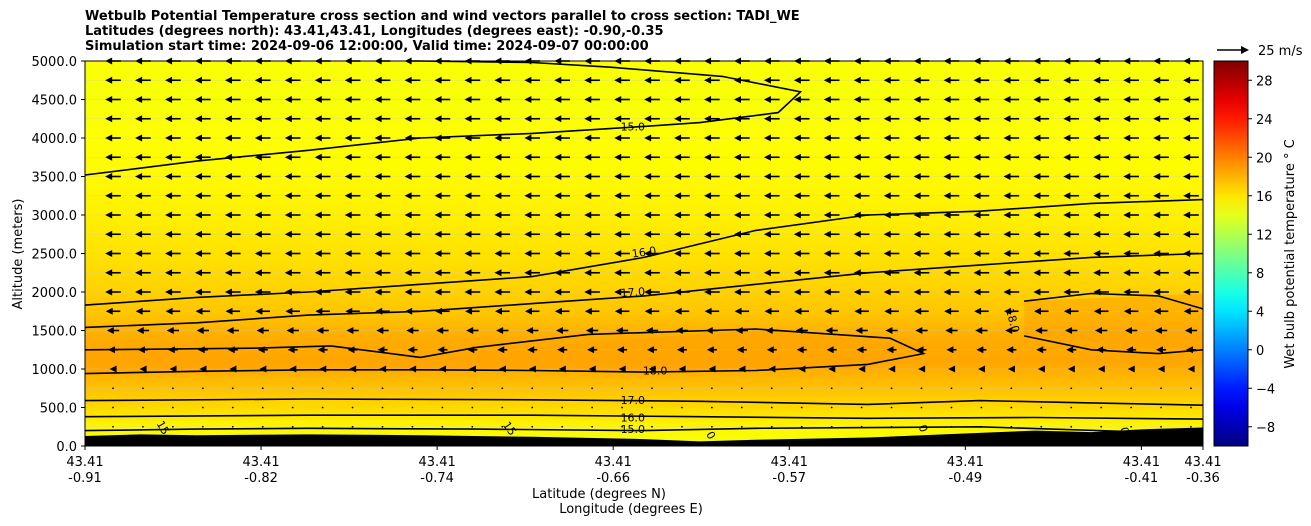  I want to click on x-tick-label-lon: -0.91, so click(85, 478).